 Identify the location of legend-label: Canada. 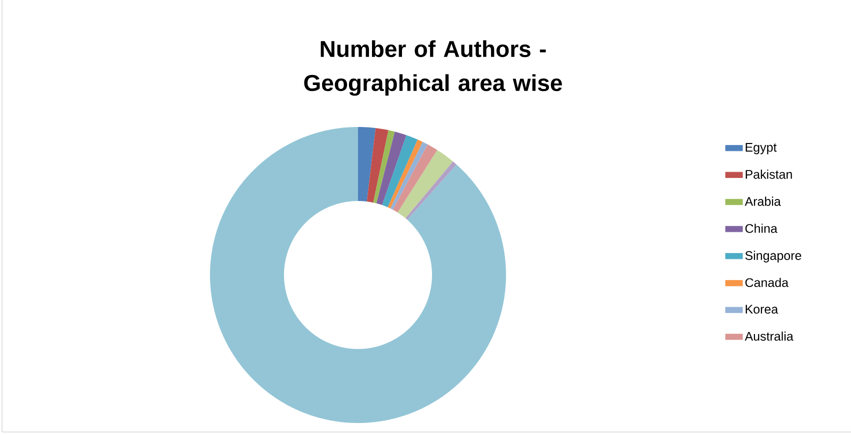
(767, 283).